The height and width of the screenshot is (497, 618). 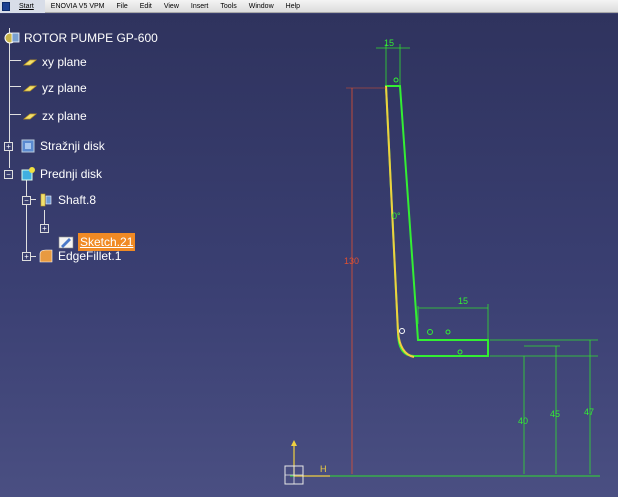 I want to click on dim-47: 47, so click(x=589, y=412).